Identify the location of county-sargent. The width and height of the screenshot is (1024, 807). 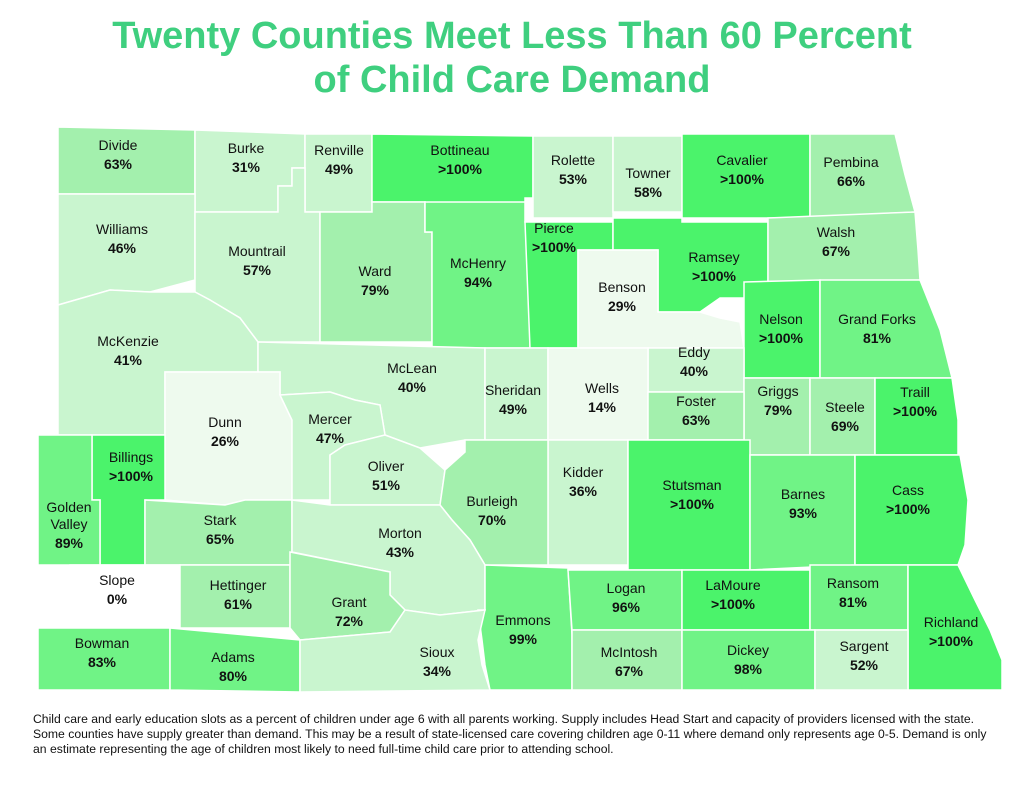
(861, 660).